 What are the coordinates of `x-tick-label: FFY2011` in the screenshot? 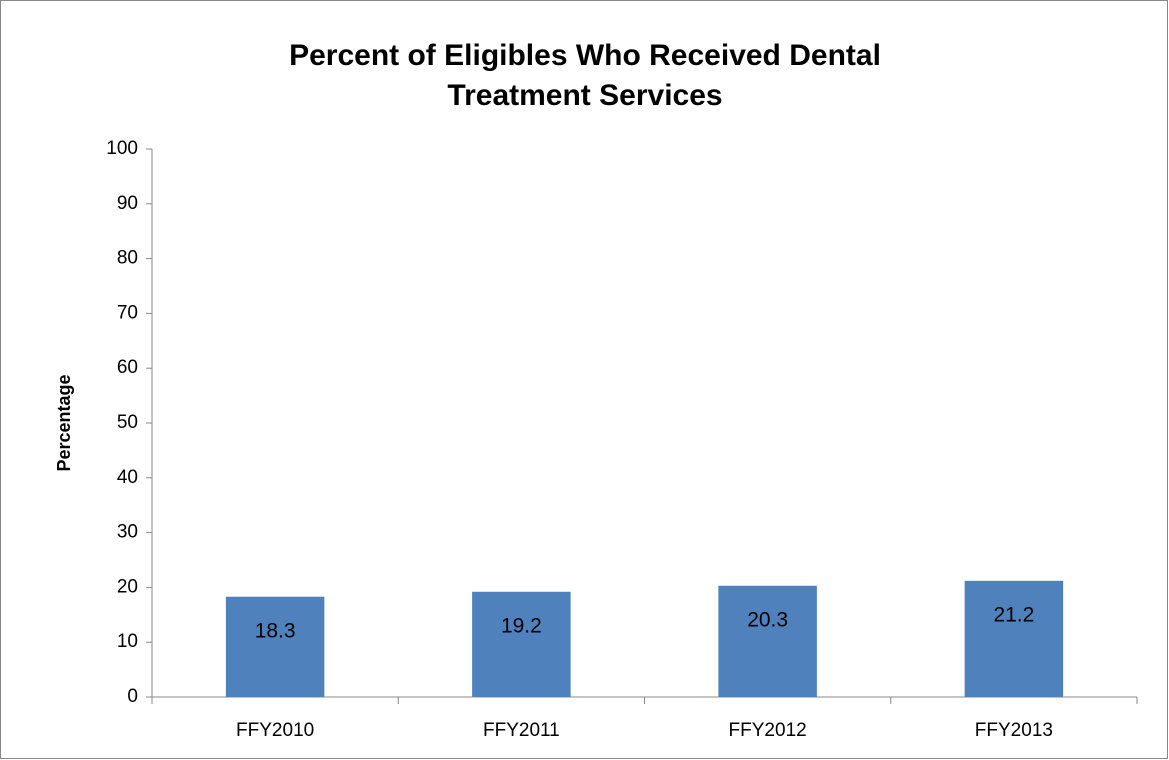 It's located at (521, 730).